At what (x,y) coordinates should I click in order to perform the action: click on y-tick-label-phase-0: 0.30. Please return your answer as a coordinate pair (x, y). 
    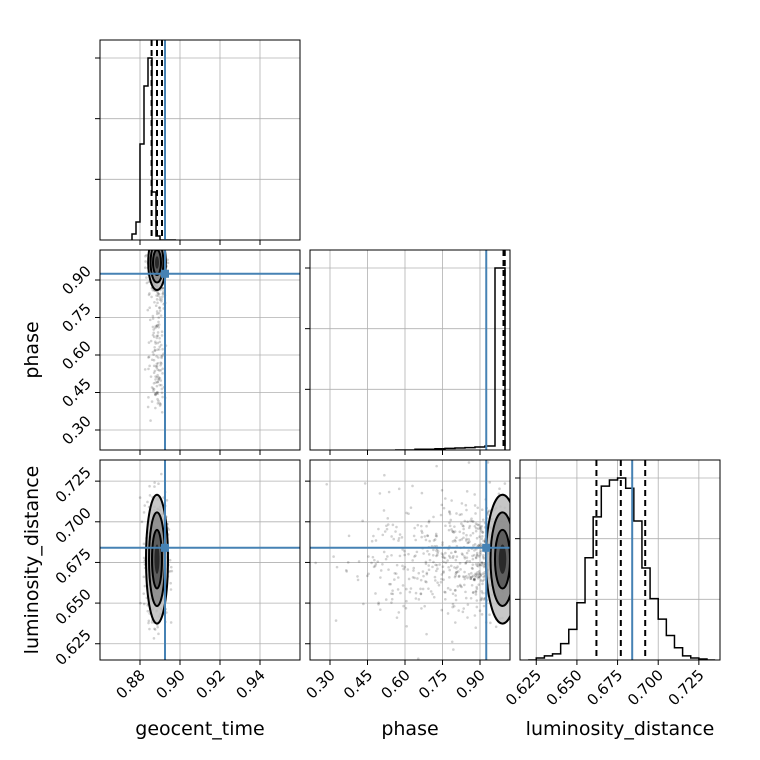
    Looking at the image, I should click on (76, 430).